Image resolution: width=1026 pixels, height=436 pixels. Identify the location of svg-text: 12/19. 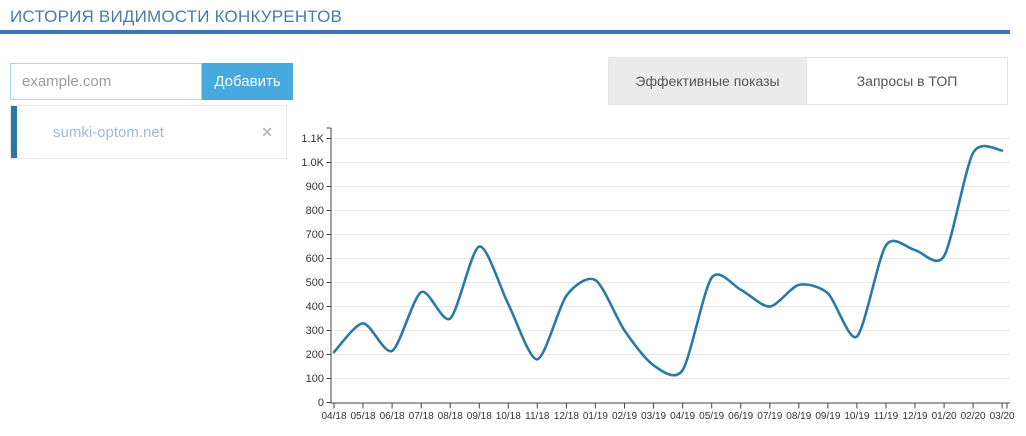
(914, 416).